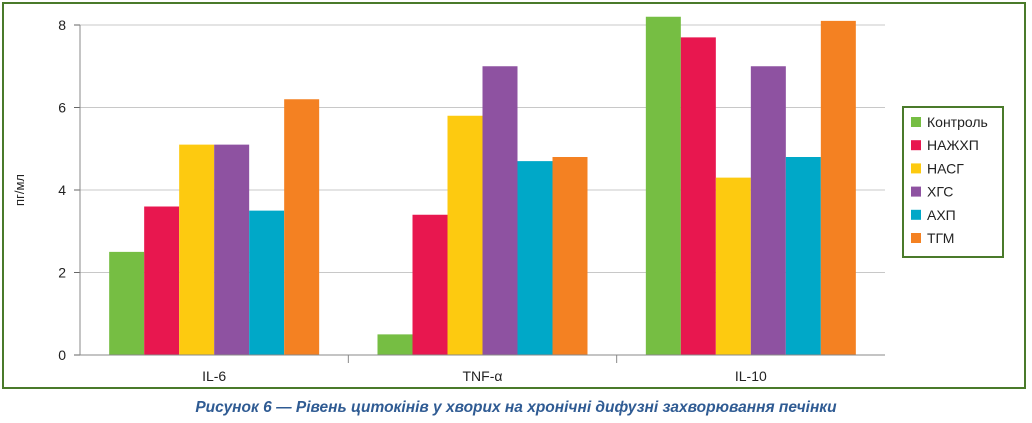  I want to click on bar-IL-6-Контроль, so click(127, 303).